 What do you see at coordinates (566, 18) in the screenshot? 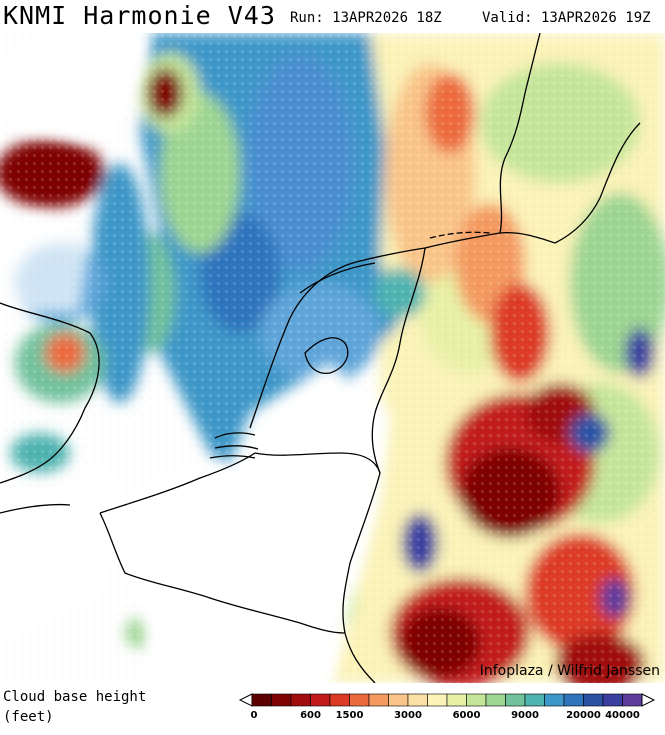
I see `valid-time: Valid: 13APR2026 19Z` at bounding box center [566, 18].